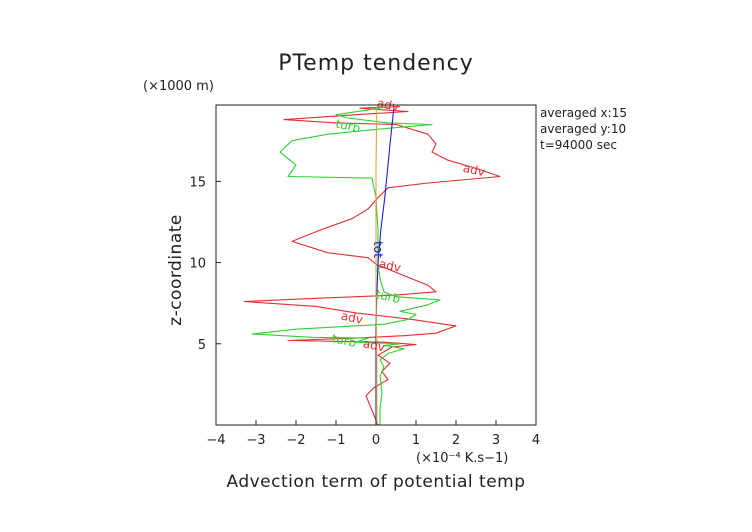  Describe the element at coordinates (215, 440) in the screenshot. I see `x-tick-label: −4` at that location.